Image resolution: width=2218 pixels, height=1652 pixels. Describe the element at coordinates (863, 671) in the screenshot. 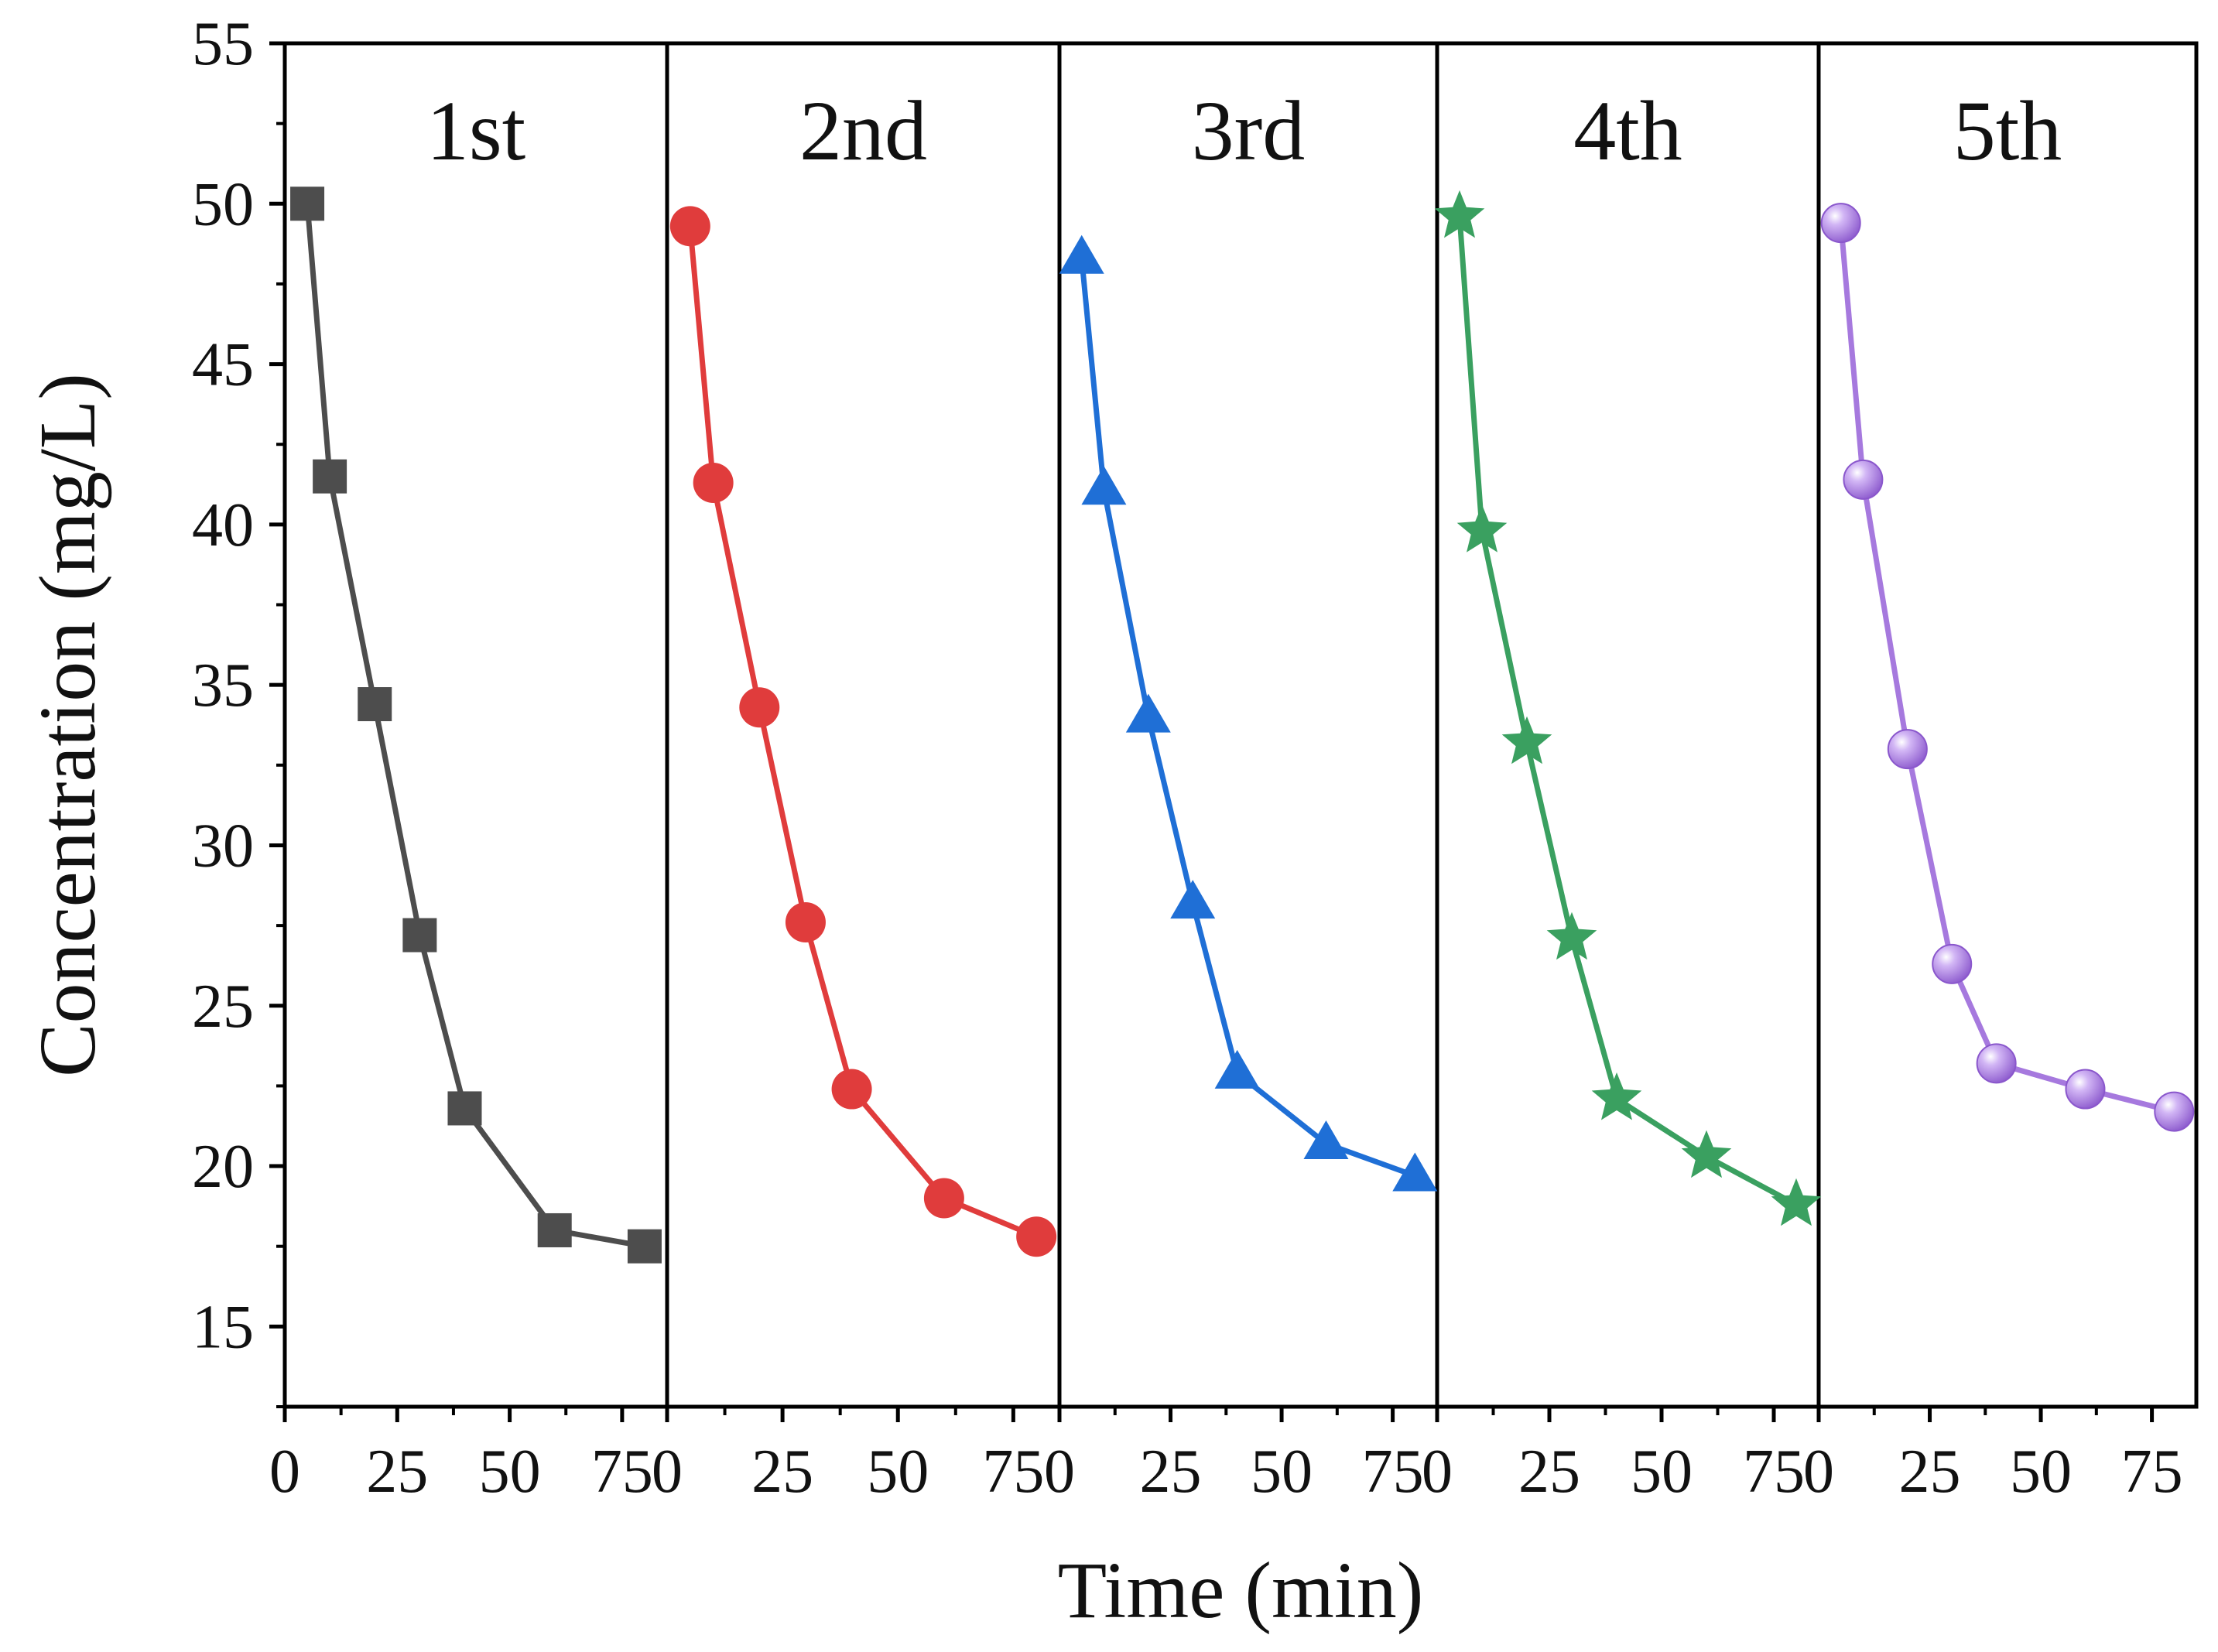

I see `series-2: 2nd` at that location.